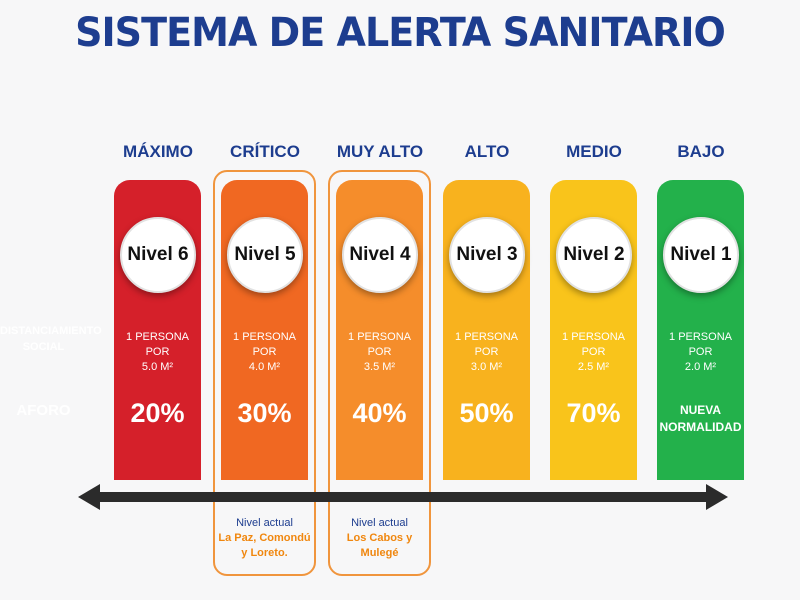 The image size is (800, 600). Describe the element at coordinates (158, 151) in the screenshot. I see `level-name-maximo: MÁXIMO` at that location.